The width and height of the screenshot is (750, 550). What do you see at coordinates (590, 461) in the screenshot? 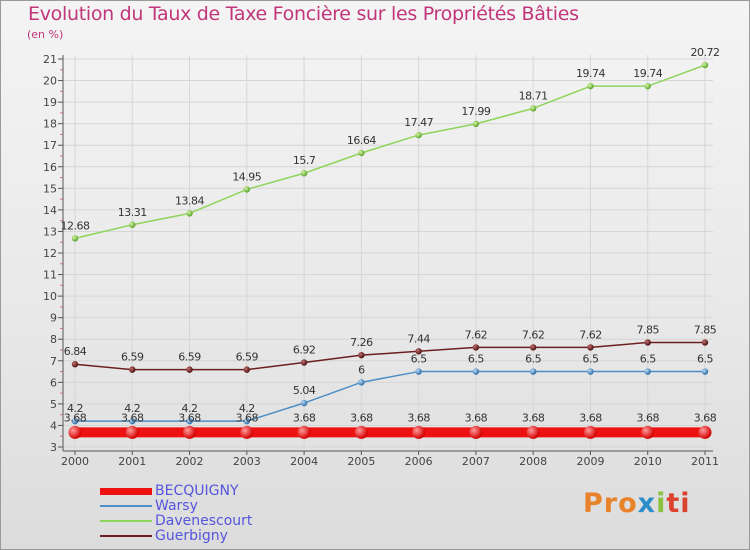
I see `x-tick-label: 2009` at bounding box center [590, 461].